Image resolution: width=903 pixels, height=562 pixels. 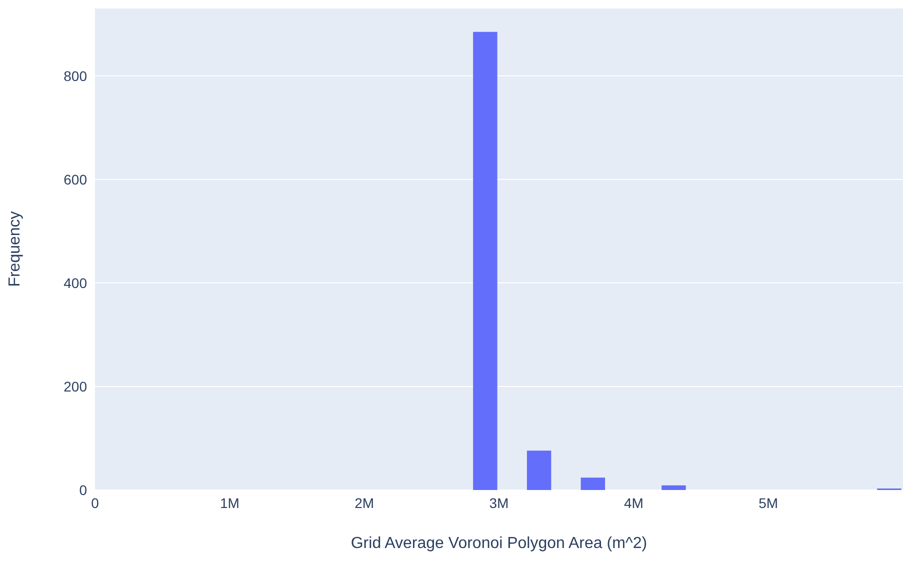 I want to click on x-tick-label: 5M, so click(x=768, y=502).